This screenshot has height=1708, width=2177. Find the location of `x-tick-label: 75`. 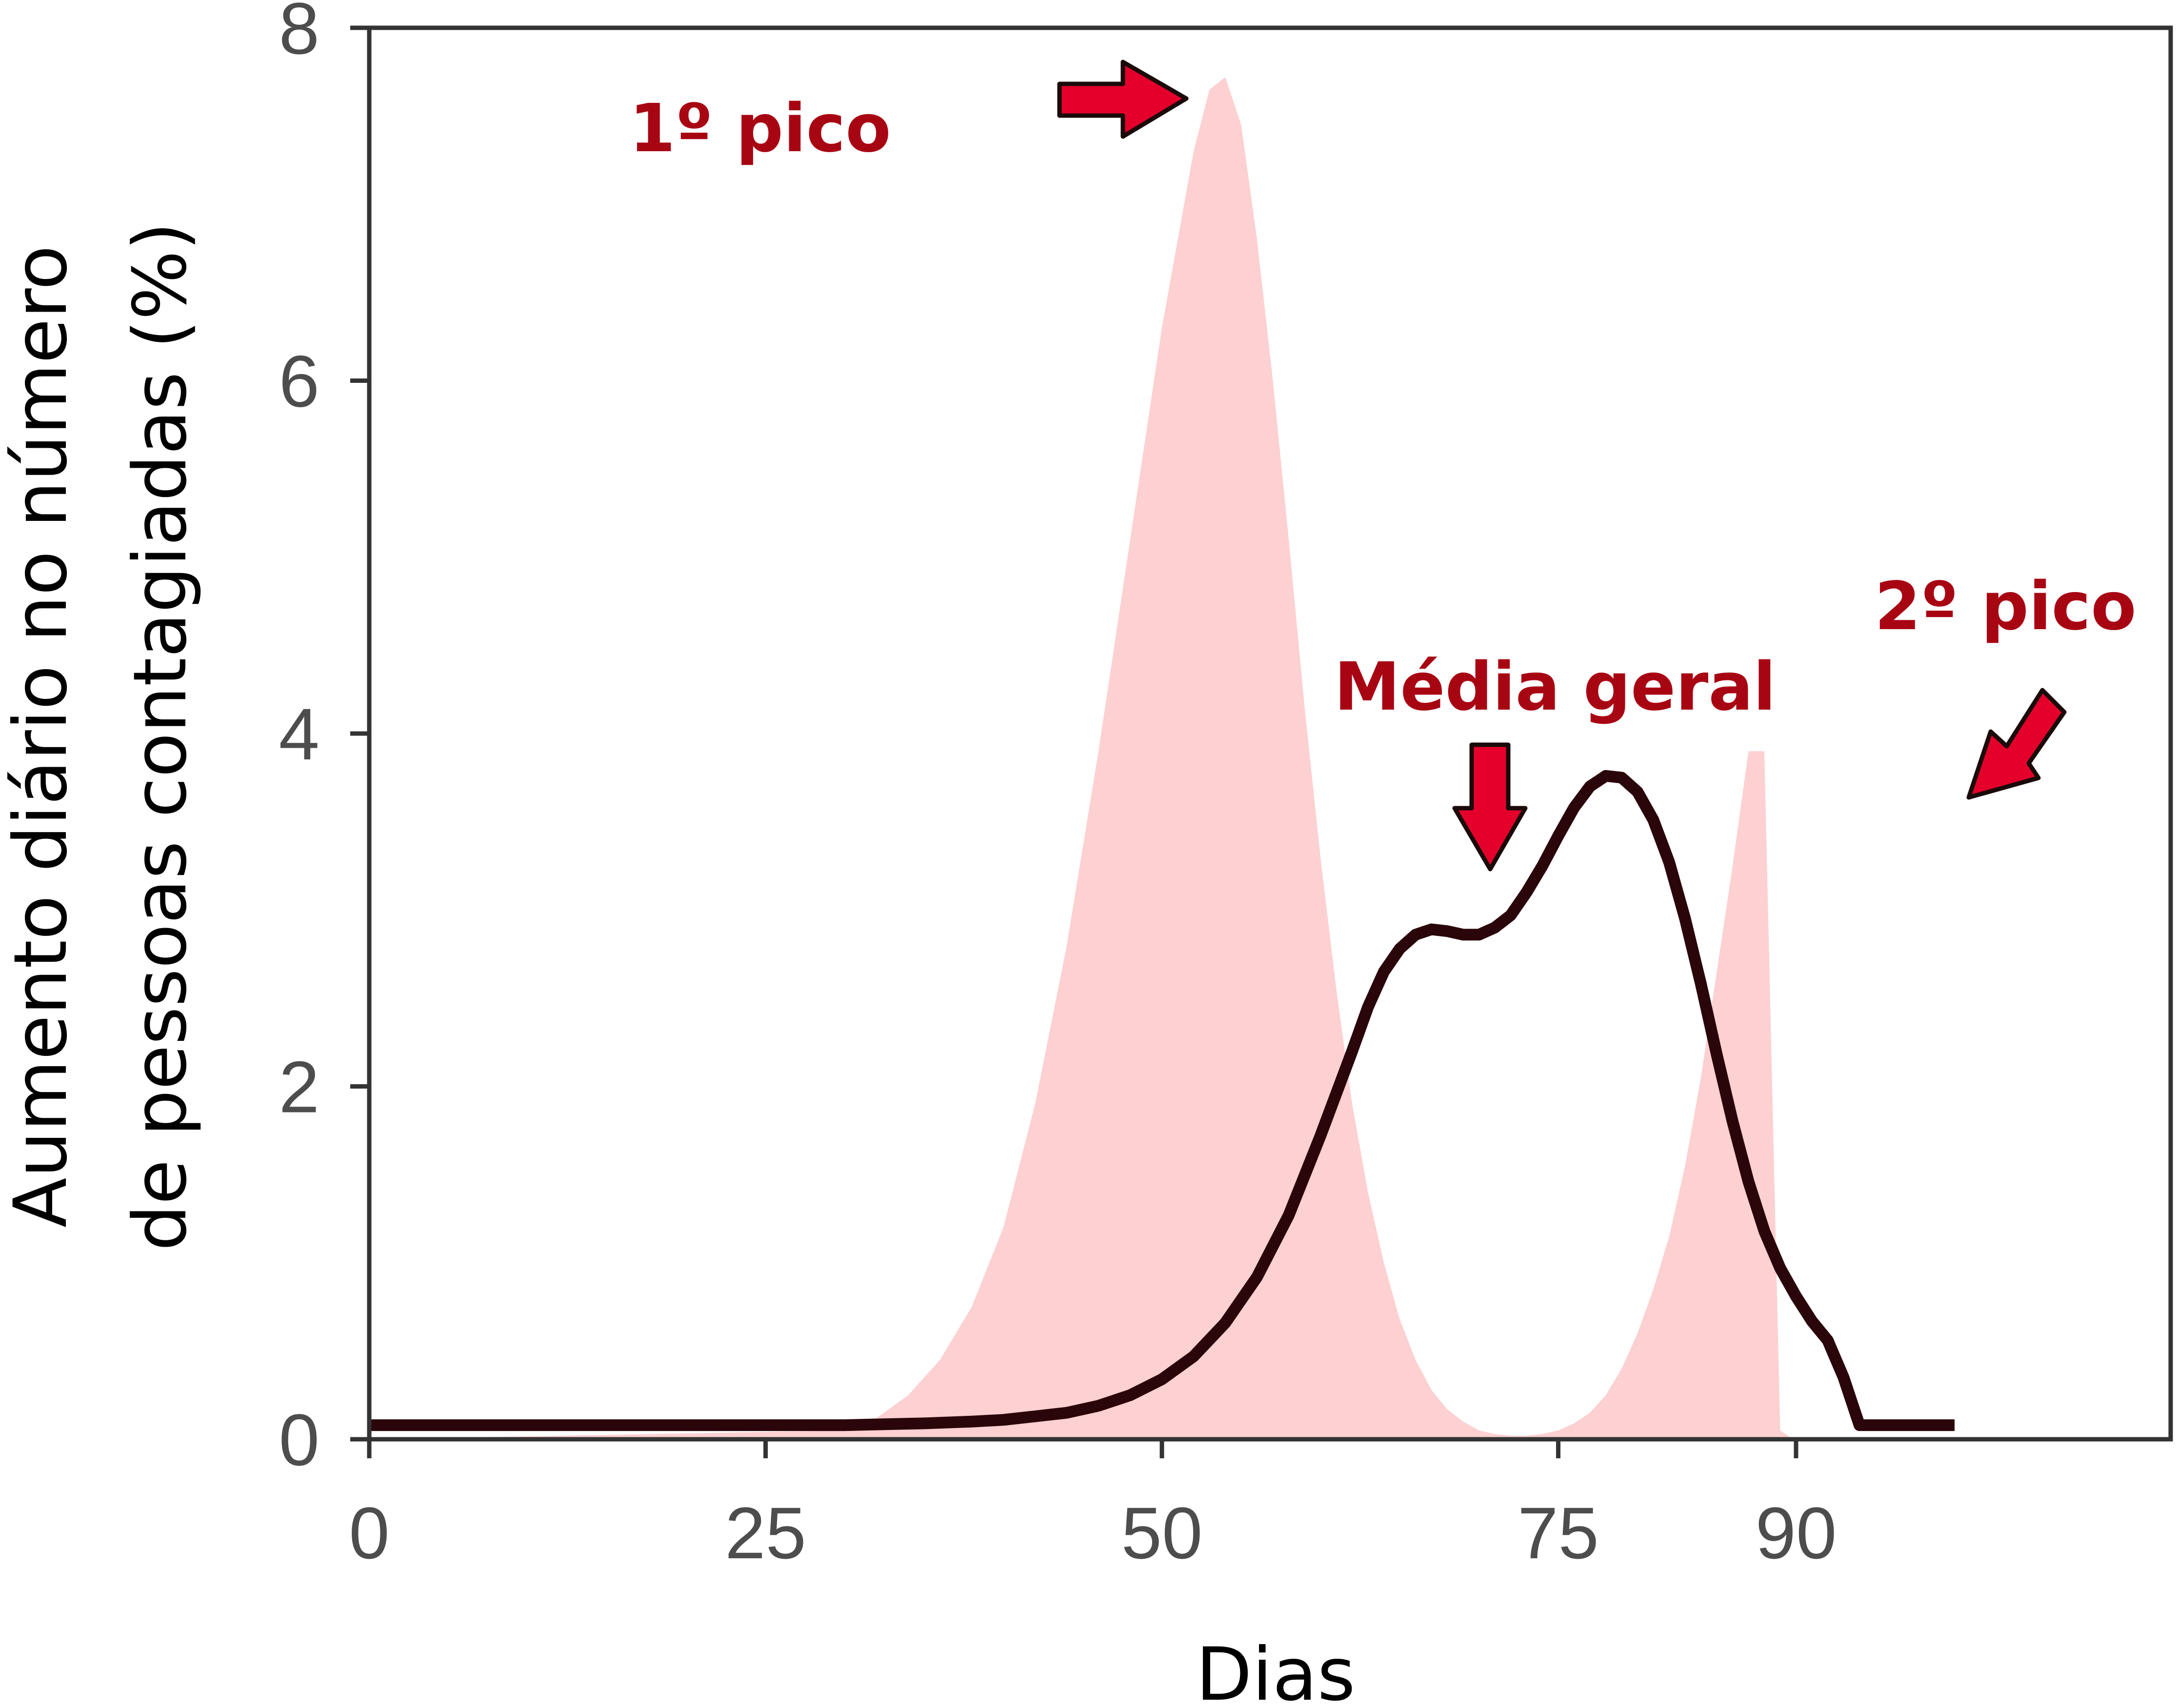

x-tick-label: 75 is located at coordinates (1558, 1533).